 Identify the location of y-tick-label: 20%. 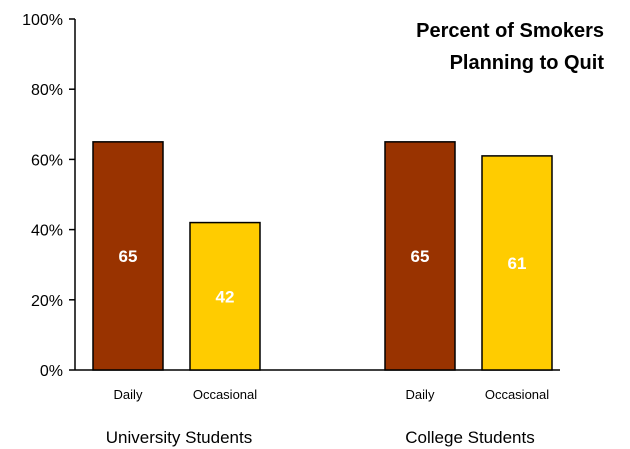
(47, 301).